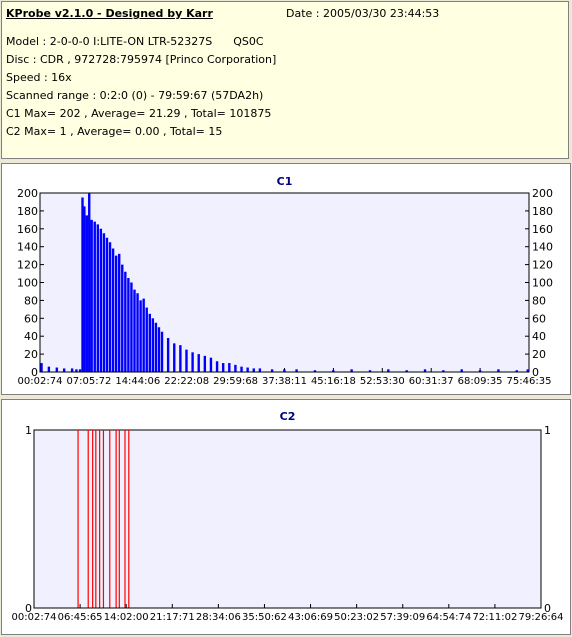 The width and height of the screenshot is (572, 637). I want to click on scan-date: Date : 2005/03/30 23:44:53, so click(363, 13).